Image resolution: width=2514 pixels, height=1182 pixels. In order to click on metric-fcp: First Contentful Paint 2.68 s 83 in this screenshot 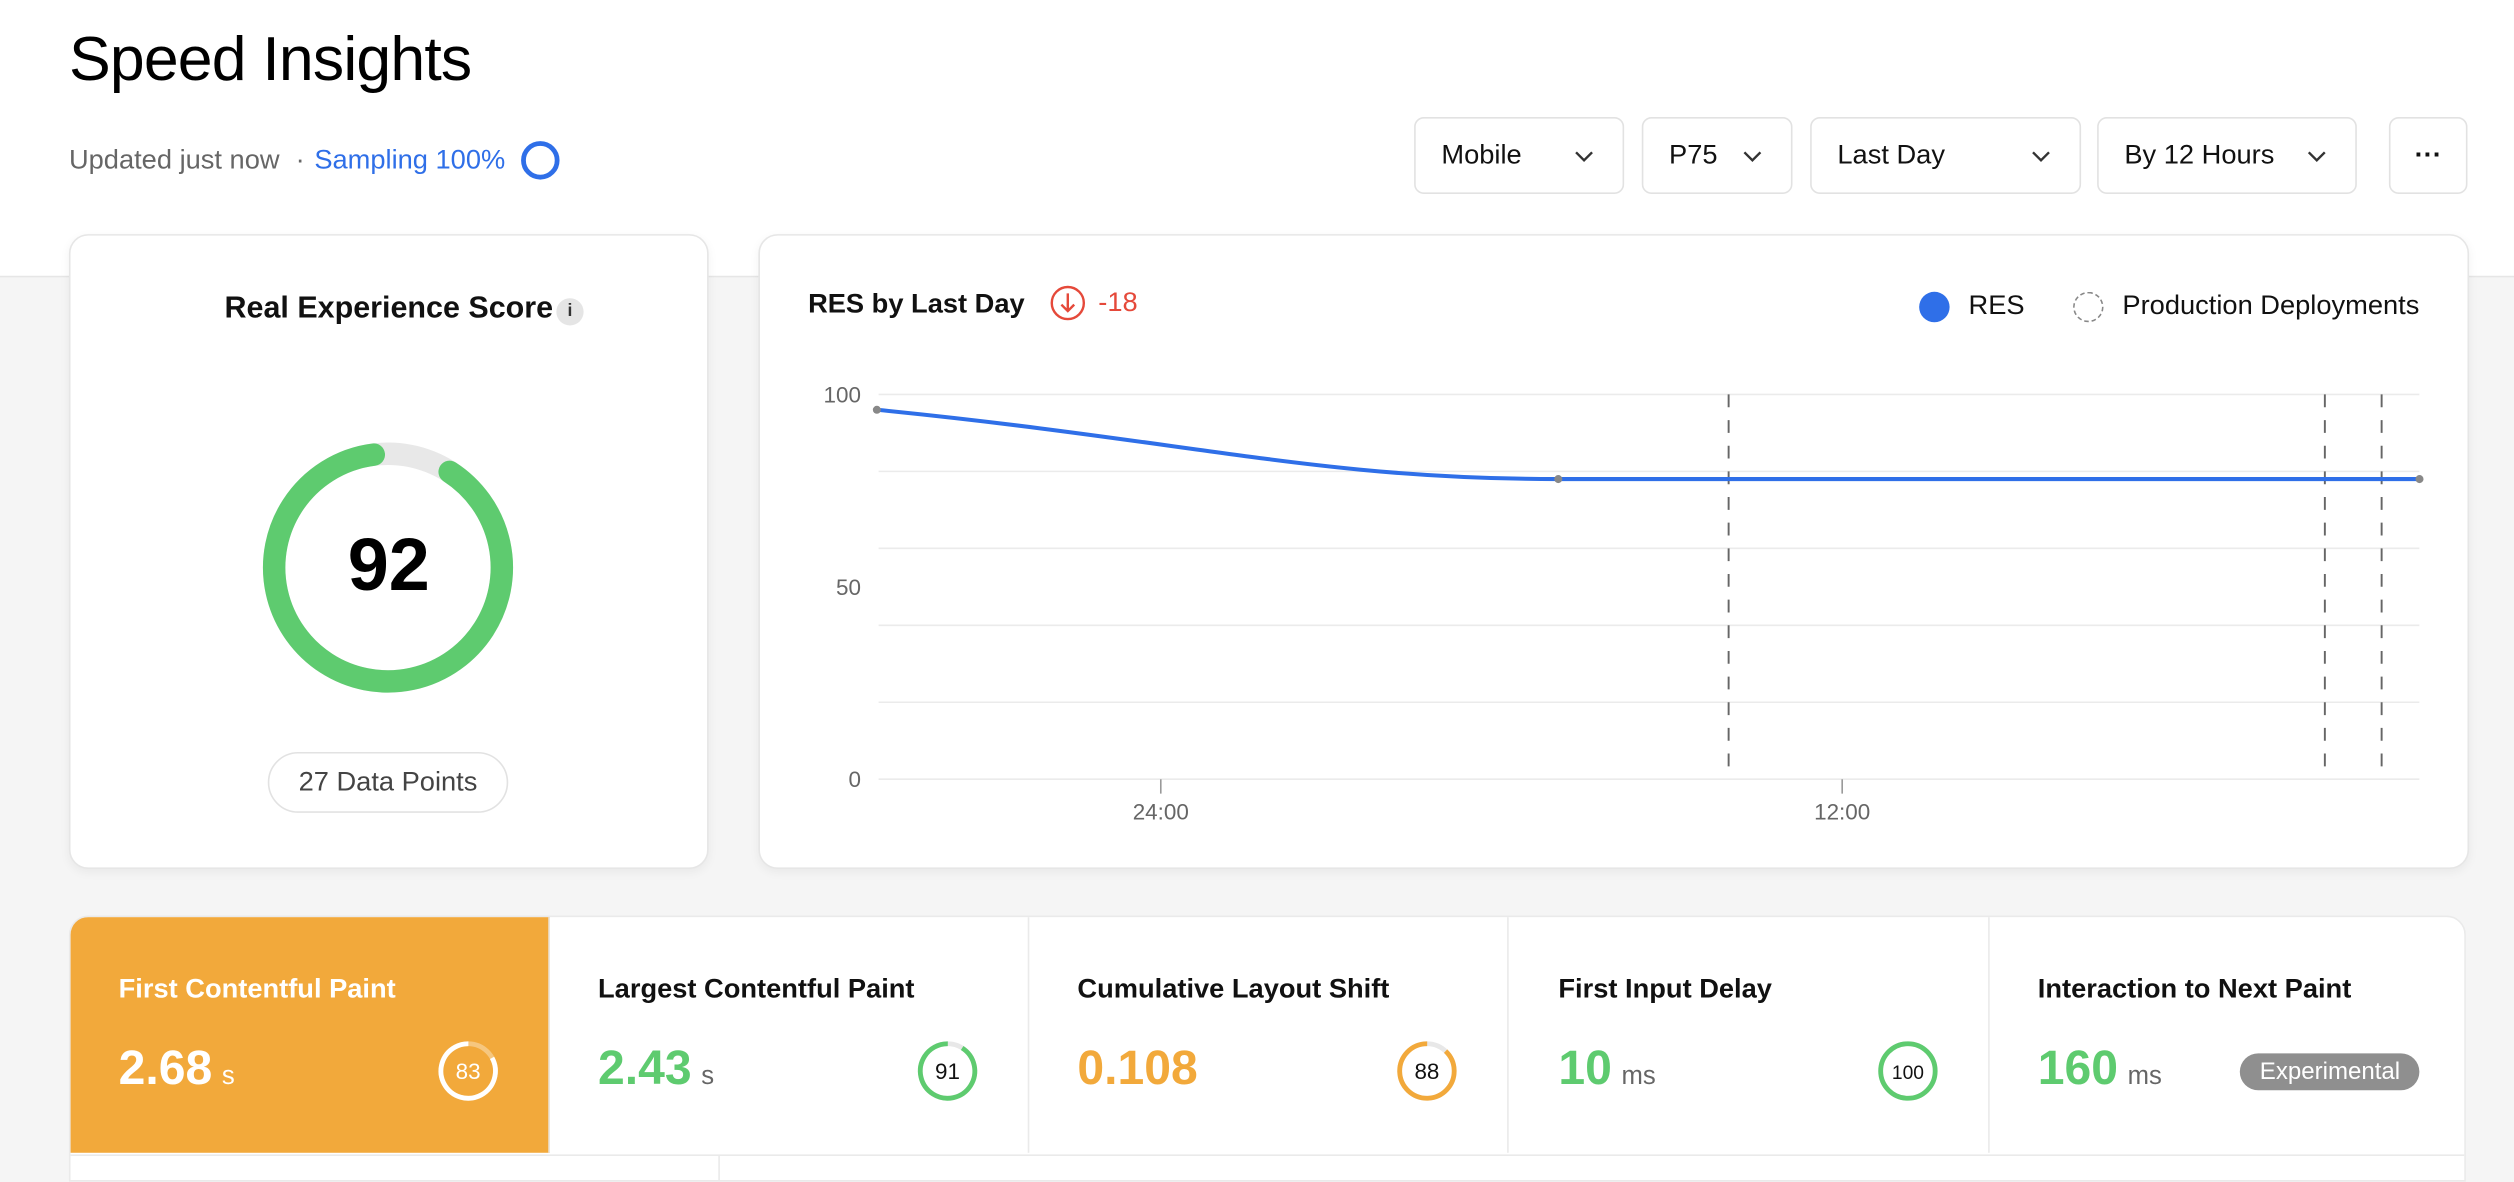, I will do `click(310, 1035)`.